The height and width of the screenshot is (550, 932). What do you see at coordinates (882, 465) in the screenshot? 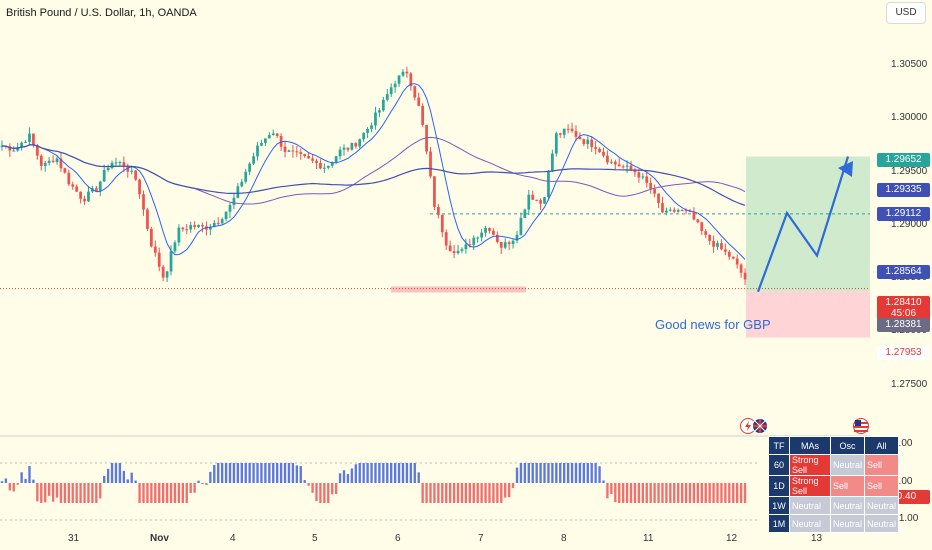
I see `table-cell-all: Sell` at bounding box center [882, 465].